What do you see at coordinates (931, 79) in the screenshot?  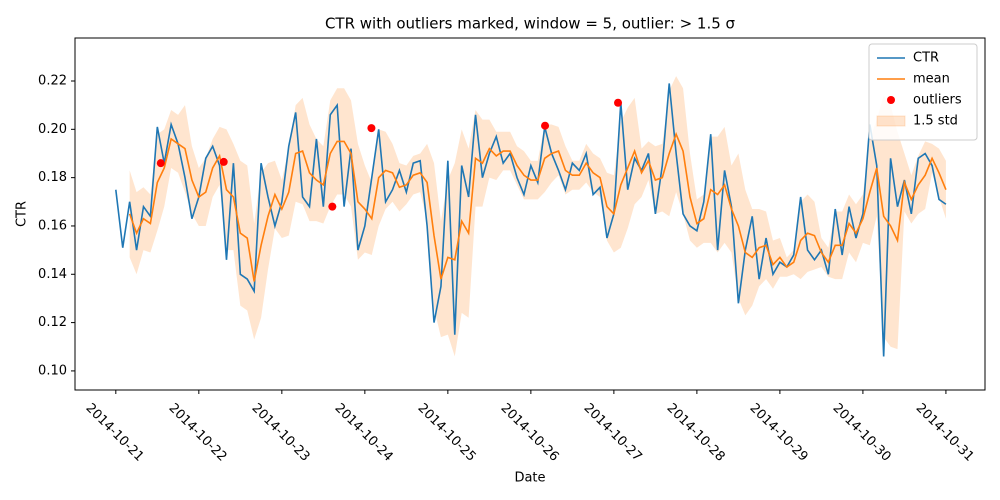 I see `legend-label: mean` at bounding box center [931, 79].